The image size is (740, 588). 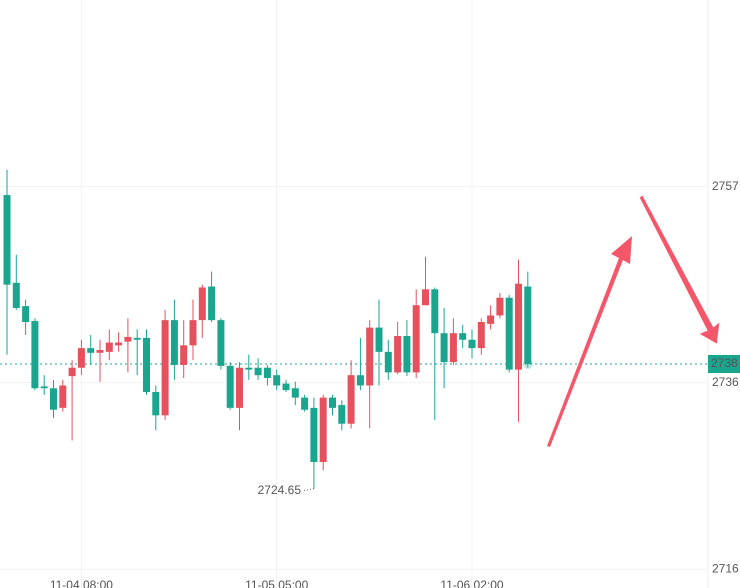 What do you see at coordinates (679, 269) in the screenshot?
I see `annotation-arrow-down` at bounding box center [679, 269].